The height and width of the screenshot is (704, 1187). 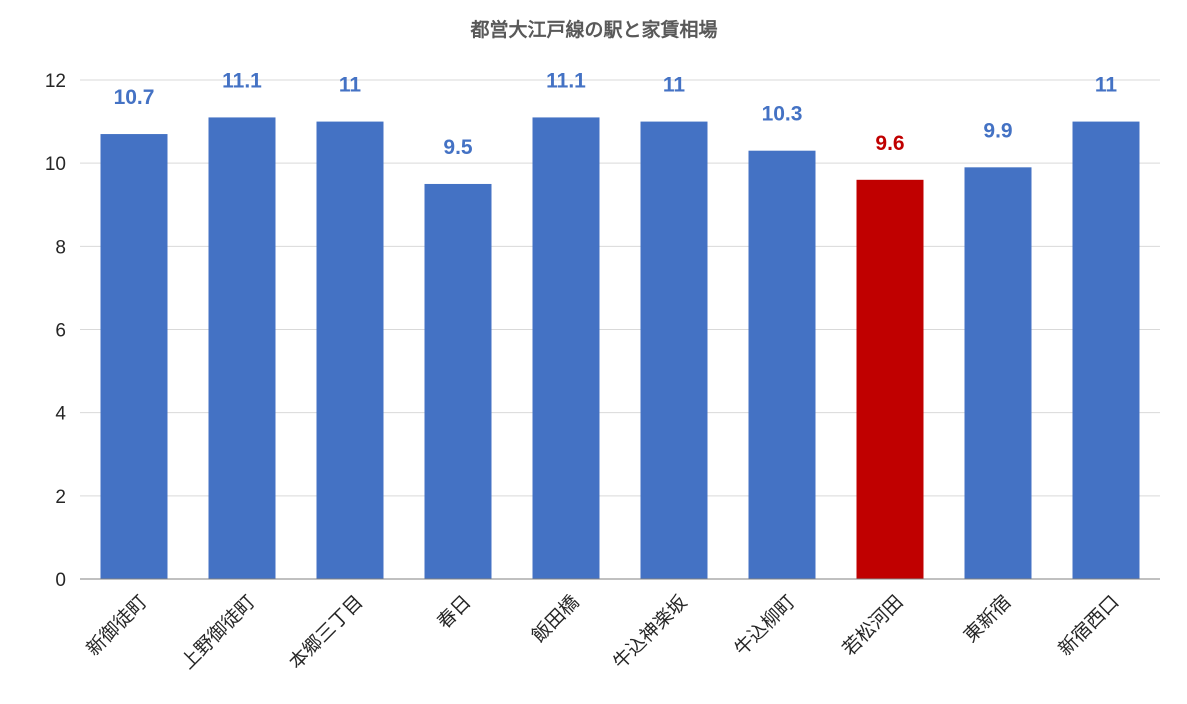 What do you see at coordinates (60, 497) in the screenshot?
I see `y-tick-label: 2` at bounding box center [60, 497].